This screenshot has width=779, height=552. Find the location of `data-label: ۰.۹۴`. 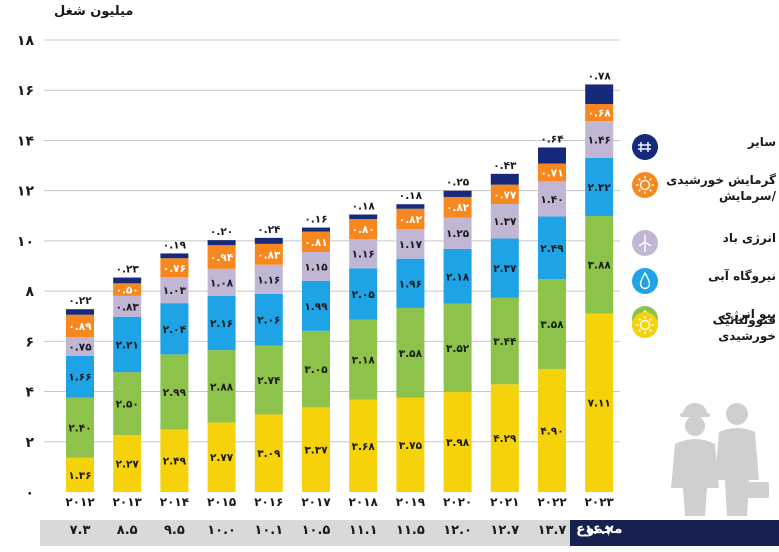

data-label: ۰.۹۴ is located at coordinates (222, 258).